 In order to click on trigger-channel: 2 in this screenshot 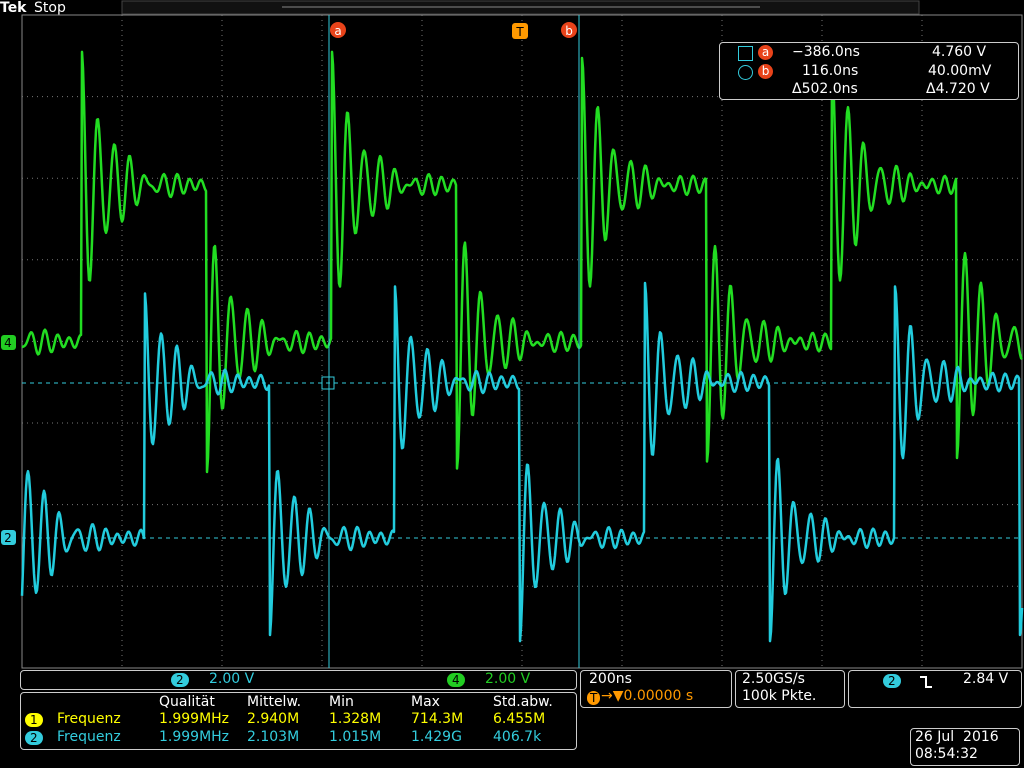, I will do `click(892, 681)`.